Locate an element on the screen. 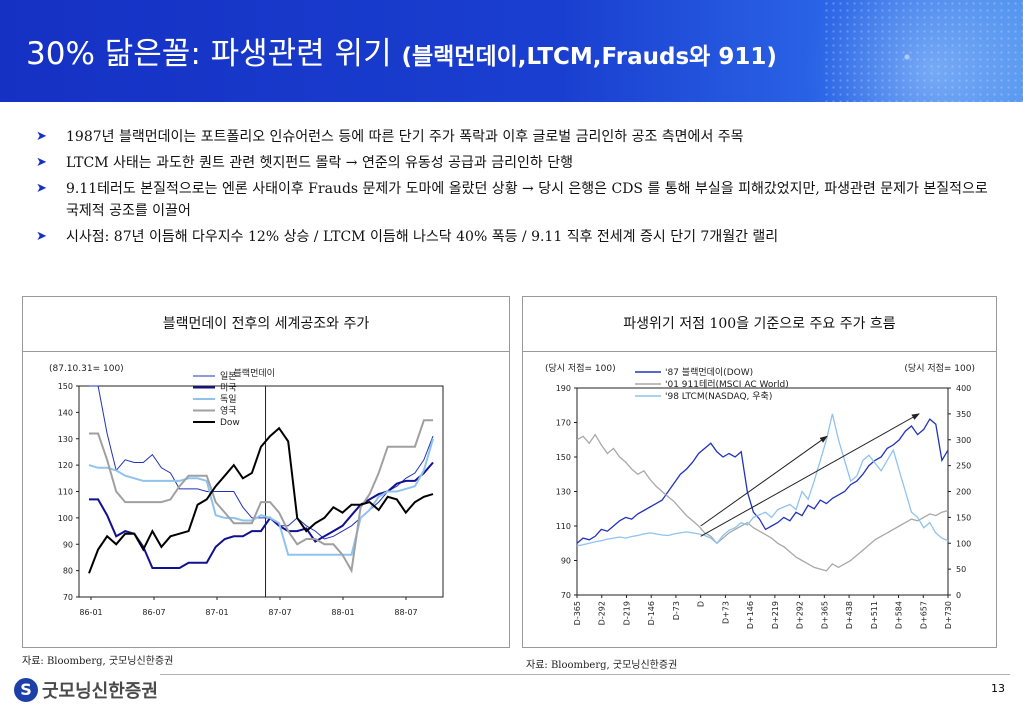 The height and width of the screenshot is (708, 1023). black-monday-label: 블랙먼데이 is located at coordinates (254, 373).